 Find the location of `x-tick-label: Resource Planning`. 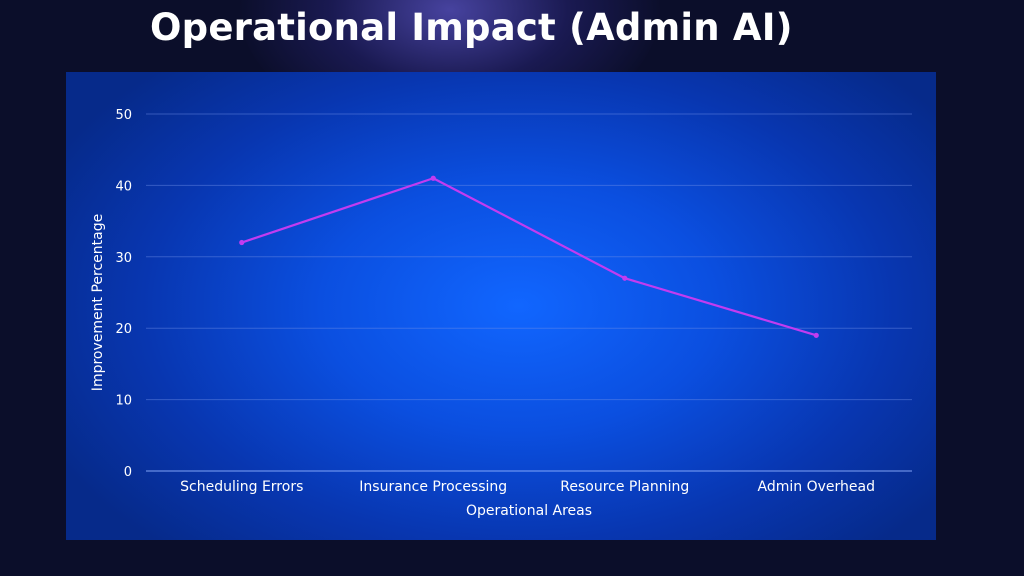

x-tick-label: Resource Planning is located at coordinates (624, 487).